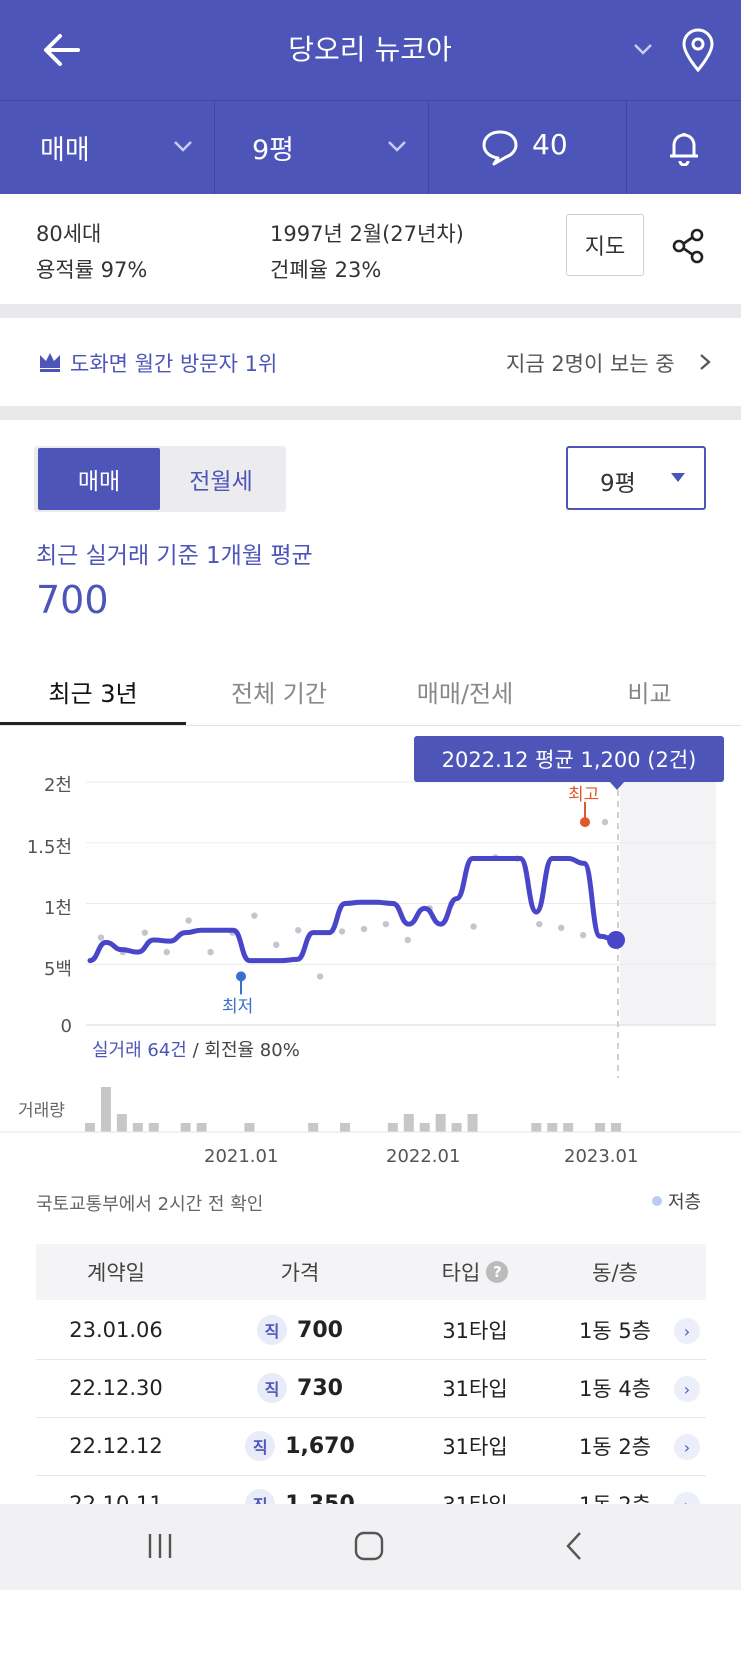  I want to click on row-date: 22.12.30, so click(116, 1388).